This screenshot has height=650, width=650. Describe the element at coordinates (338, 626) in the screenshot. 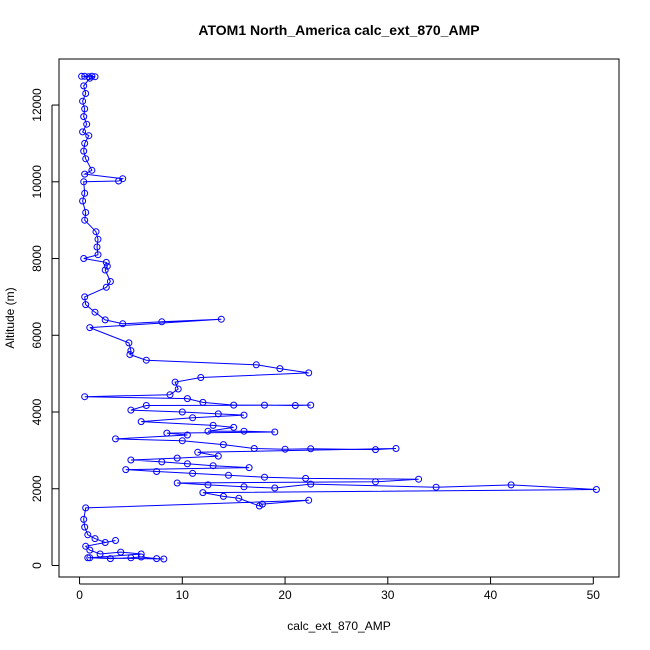

I see `x-axis-label: calc_ext_870_AMP` at that location.